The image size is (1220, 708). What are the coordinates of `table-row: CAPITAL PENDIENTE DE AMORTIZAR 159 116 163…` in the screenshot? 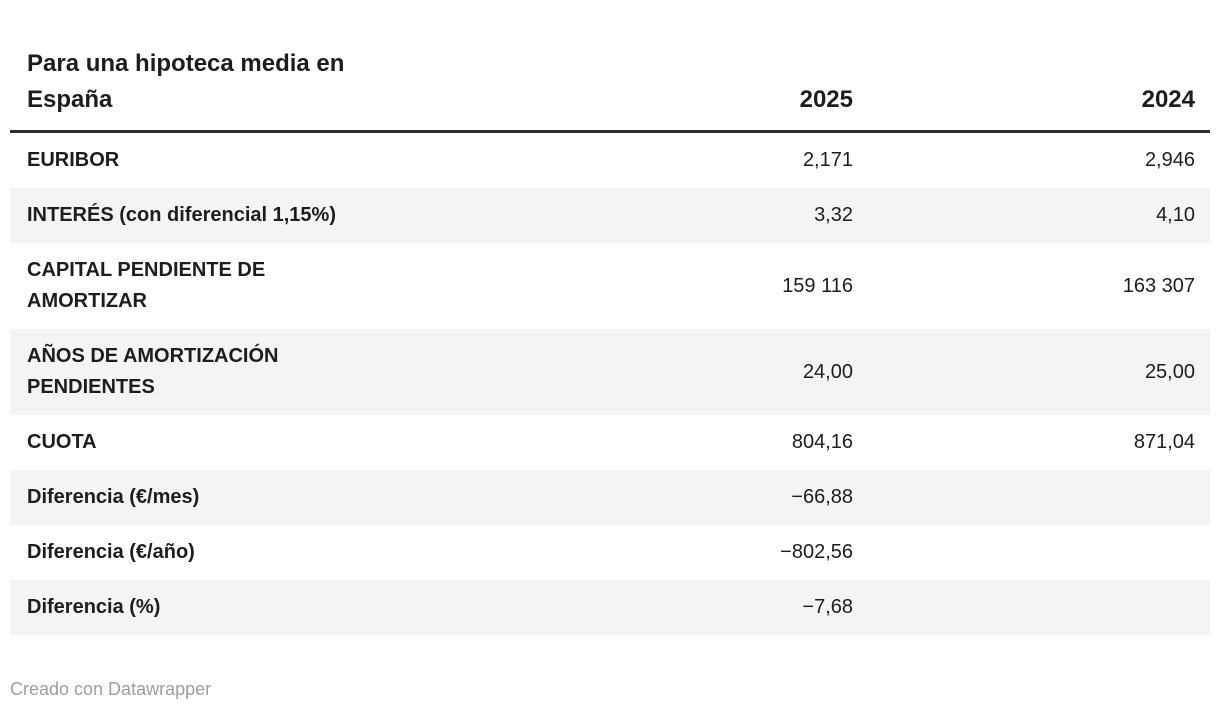 It's located at (610, 286).